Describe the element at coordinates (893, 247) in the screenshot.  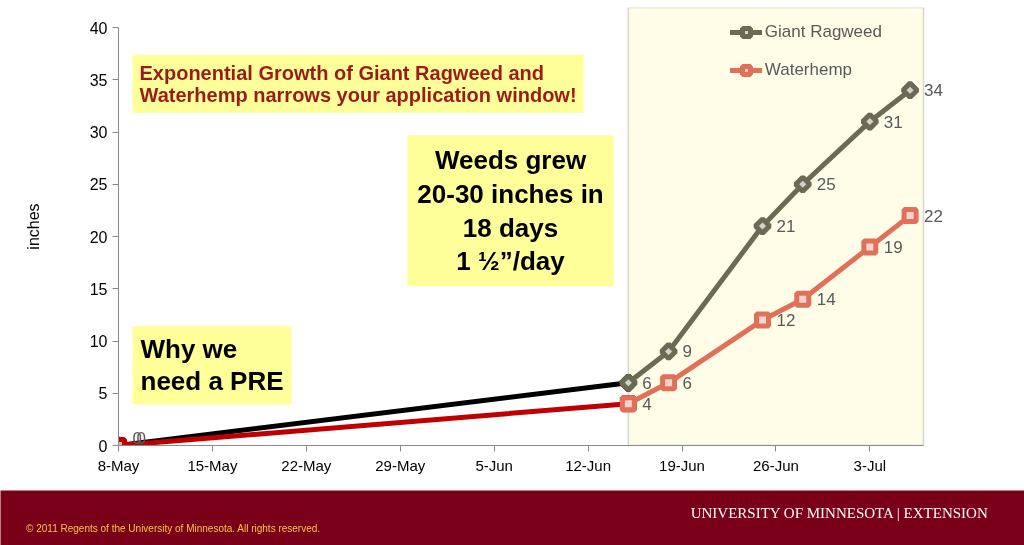
I see `data-label: 19` at that location.